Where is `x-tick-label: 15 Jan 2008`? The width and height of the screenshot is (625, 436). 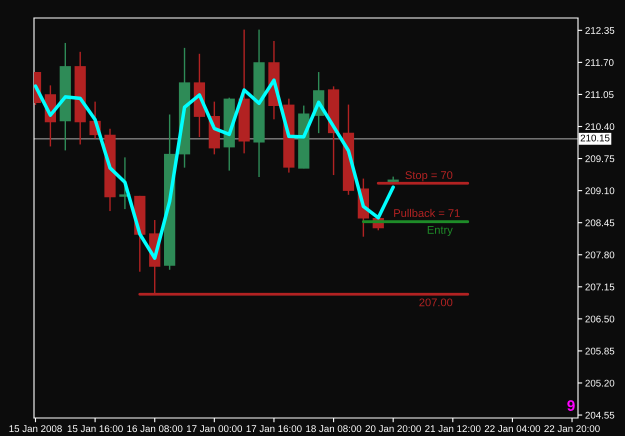 x-tick-label: 15 Jan 2008 is located at coordinates (35, 428).